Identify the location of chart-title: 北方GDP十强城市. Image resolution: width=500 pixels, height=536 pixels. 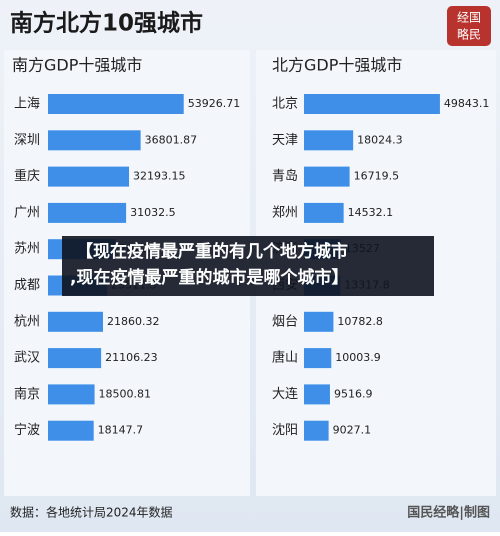
(337, 65).